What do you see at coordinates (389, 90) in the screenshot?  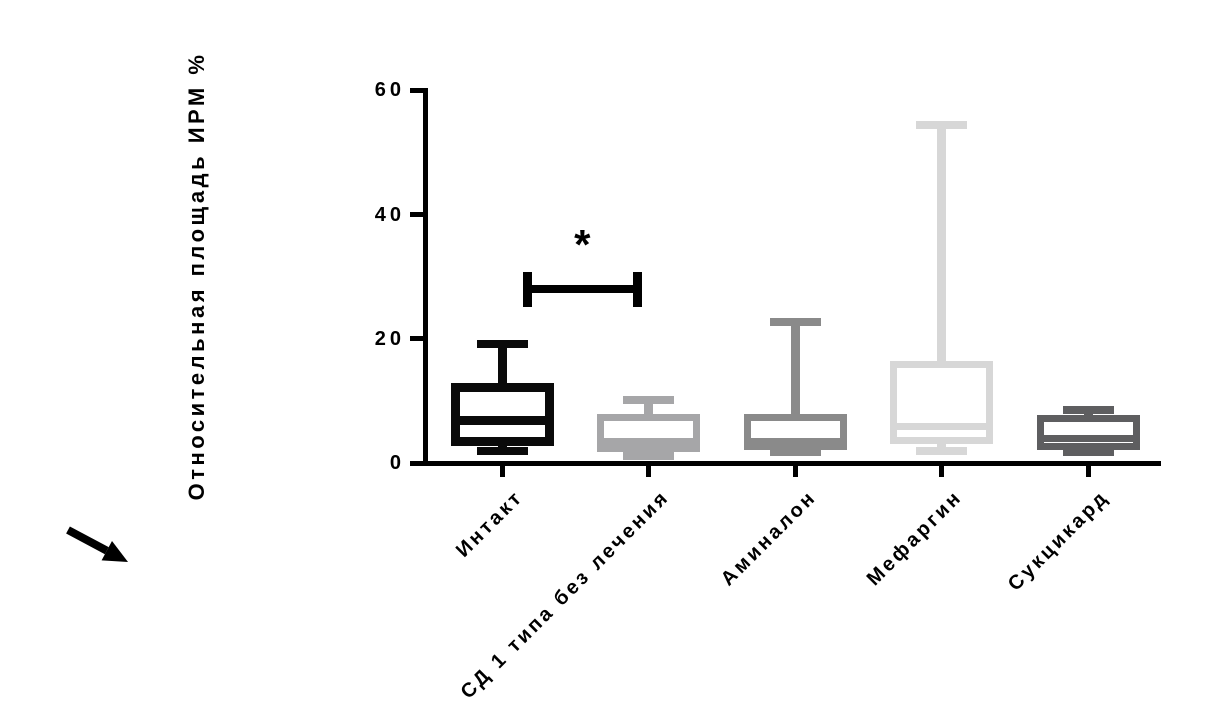 I see `y-tick-label: 60` at bounding box center [389, 90].